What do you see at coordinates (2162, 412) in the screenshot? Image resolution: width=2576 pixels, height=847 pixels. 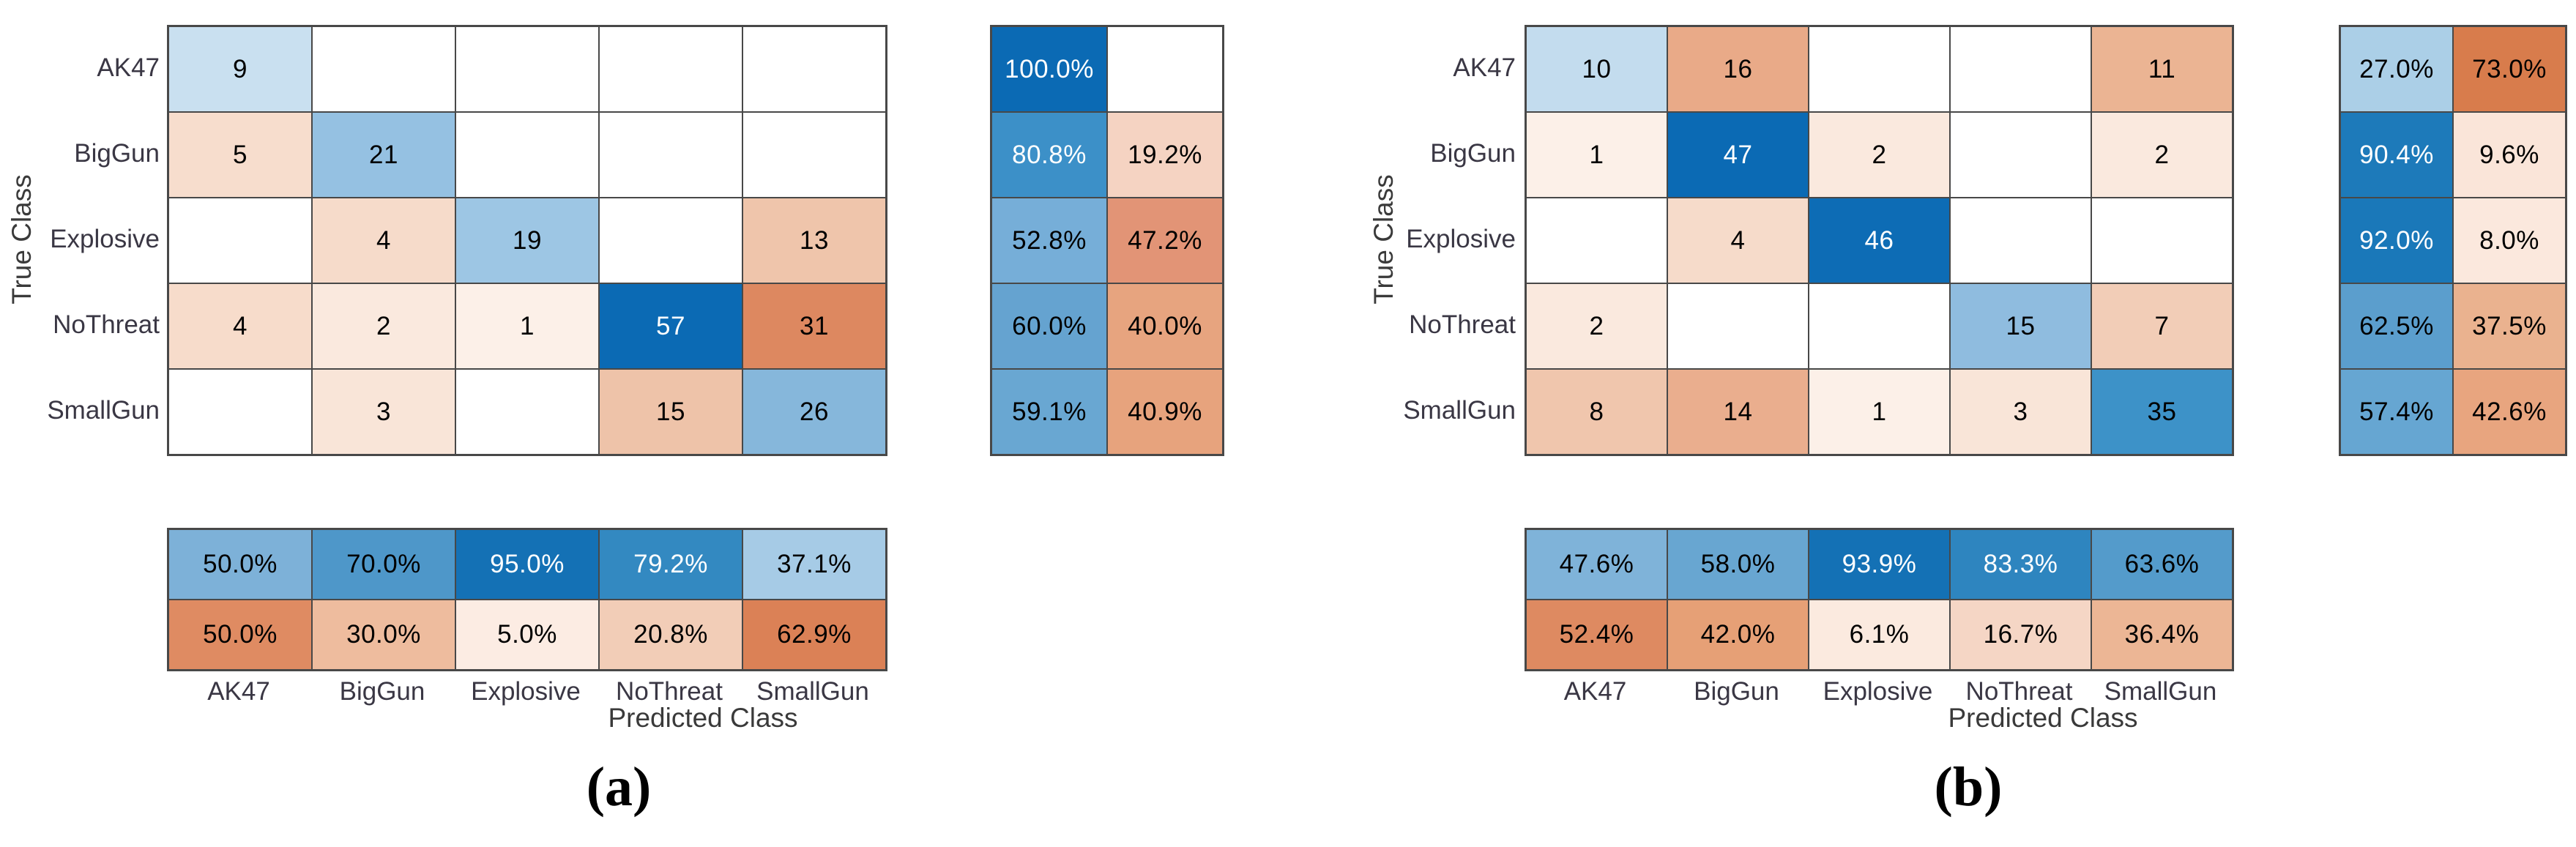 I see `matrix-cell: 35` at bounding box center [2162, 412].